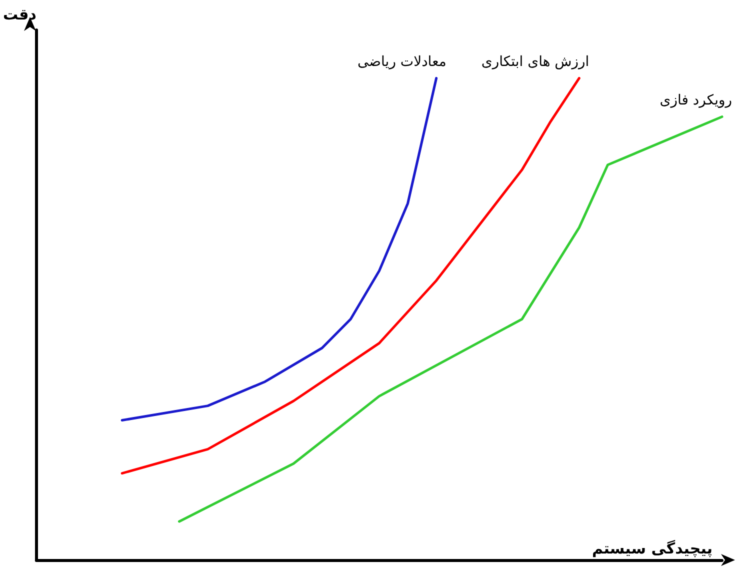 Image resolution: width=742 pixels, height=568 pixels. Describe the element at coordinates (401, 62) in the screenshot. I see `series-label: معادلات ریاضی` at that location.